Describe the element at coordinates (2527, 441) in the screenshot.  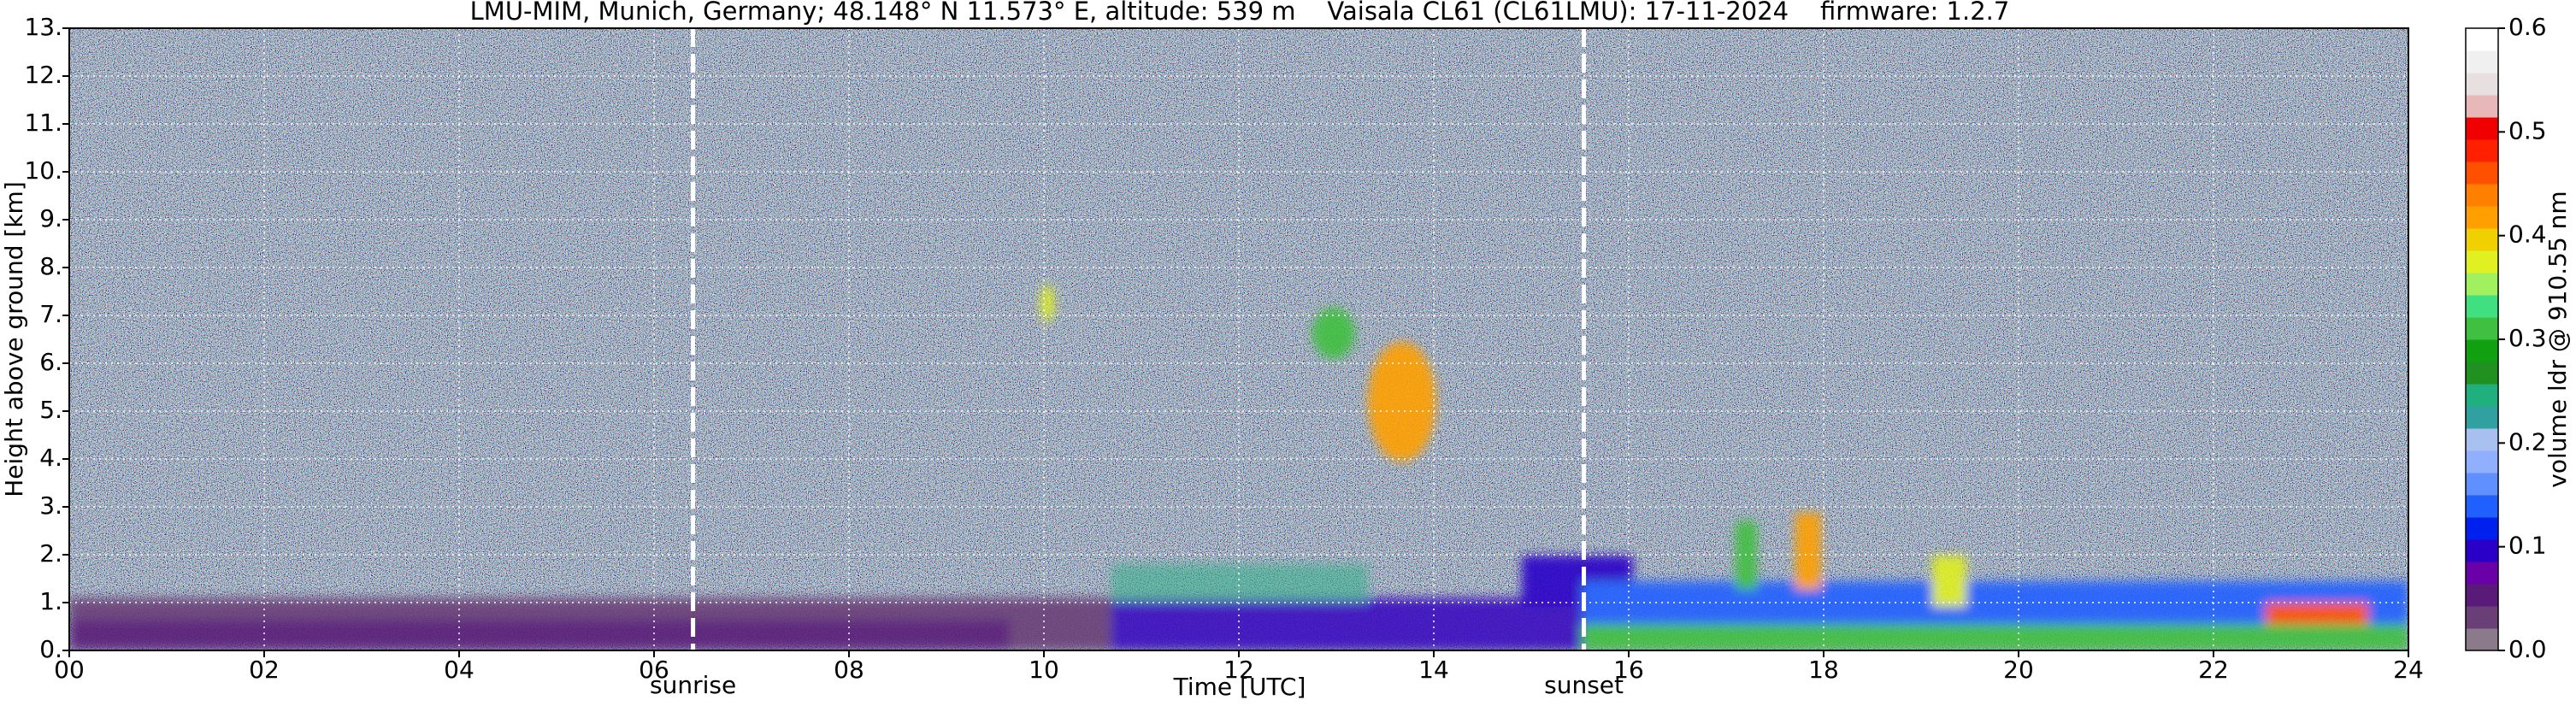
I see `colorbar-tick-label: 0.2` at that location.